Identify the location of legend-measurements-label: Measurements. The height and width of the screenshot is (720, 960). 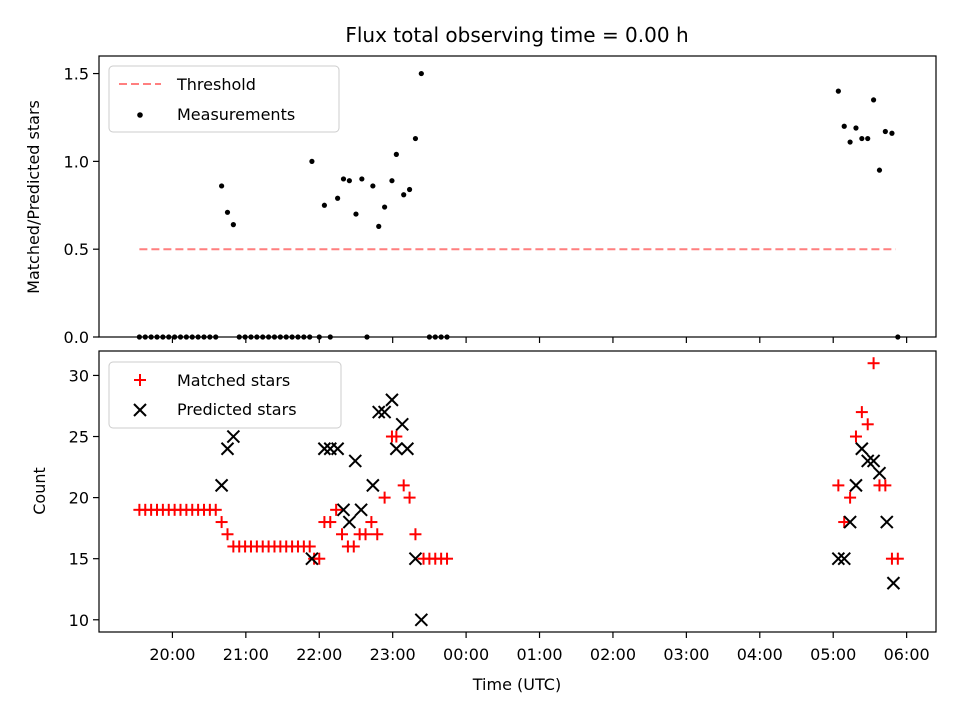
(236, 114).